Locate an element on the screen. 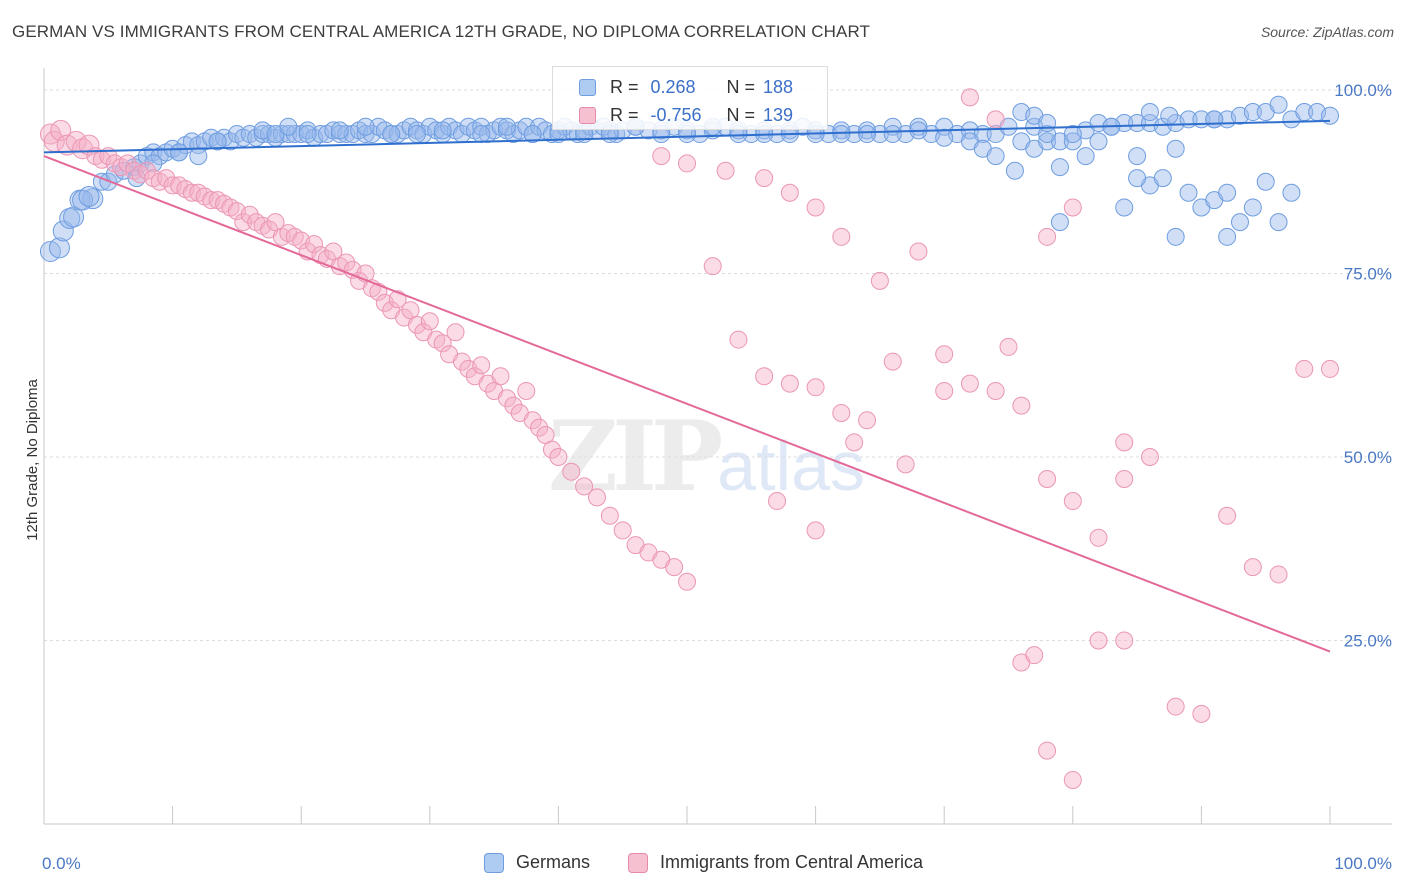 The width and height of the screenshot is (1406, 892). central-america-swatch is located at coordinates (587, 115).